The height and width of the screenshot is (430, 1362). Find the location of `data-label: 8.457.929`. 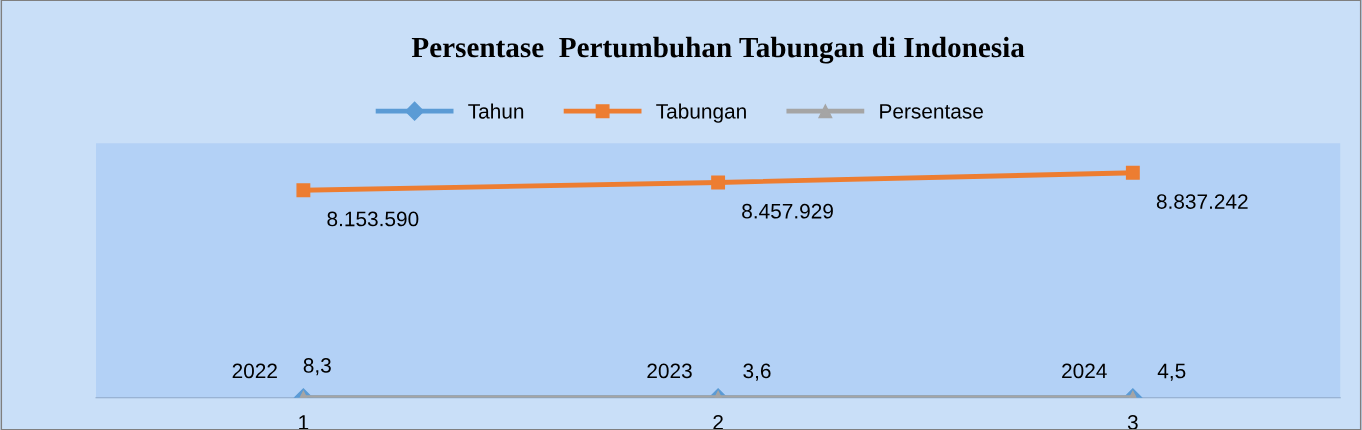

data-label: 8.457.929 is located at coordinates (787, 211).